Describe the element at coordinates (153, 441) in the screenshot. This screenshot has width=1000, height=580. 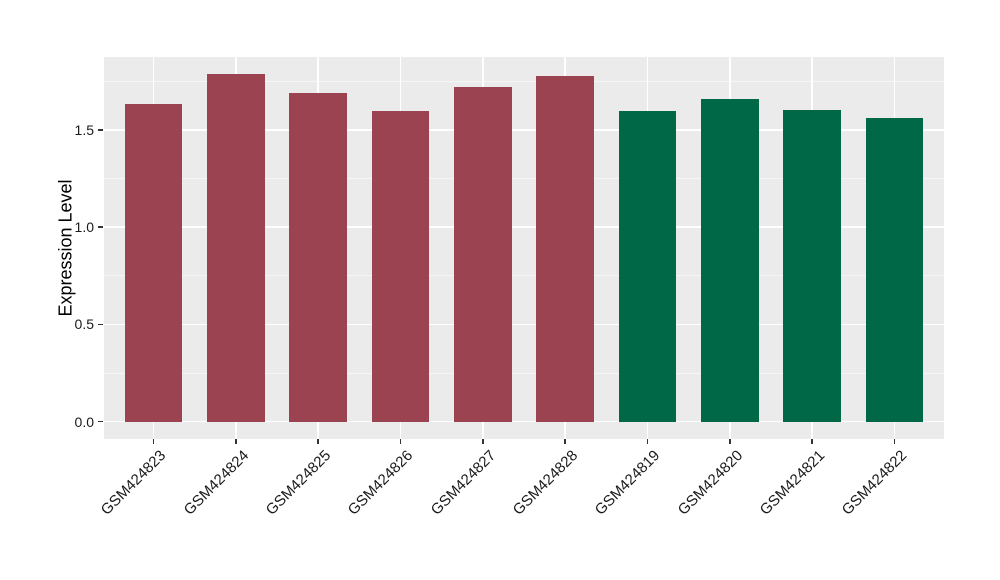
I see `x-tick-mark-GSM424823` at that location.